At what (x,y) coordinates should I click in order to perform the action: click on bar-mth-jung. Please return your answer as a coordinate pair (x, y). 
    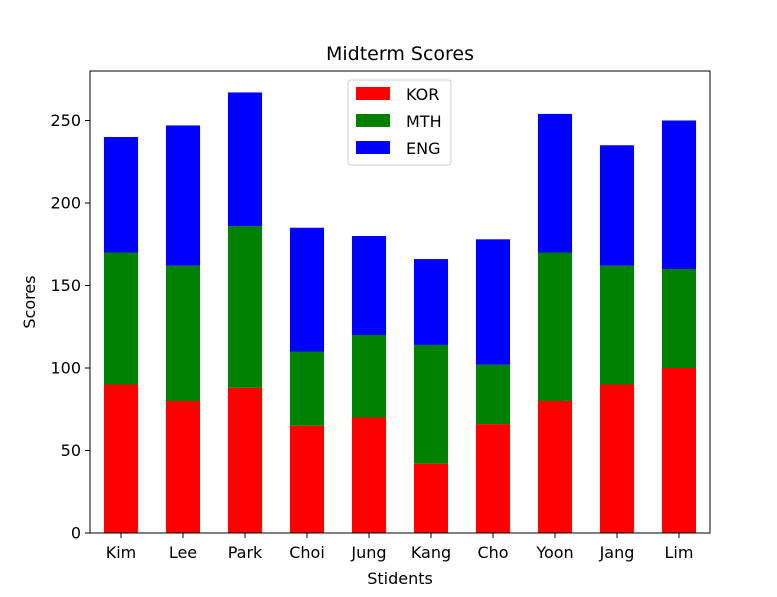
    Looking at the image, I should click on (369, 376).